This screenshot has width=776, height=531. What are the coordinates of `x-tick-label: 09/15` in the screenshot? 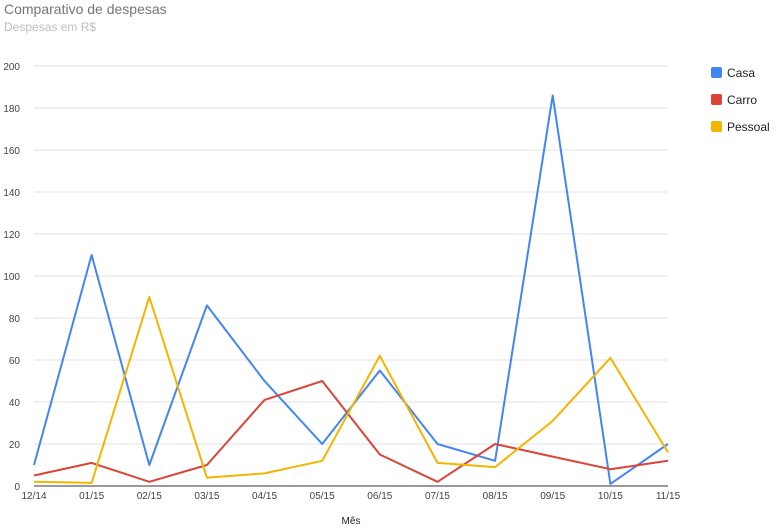 It's located at (552, 496).